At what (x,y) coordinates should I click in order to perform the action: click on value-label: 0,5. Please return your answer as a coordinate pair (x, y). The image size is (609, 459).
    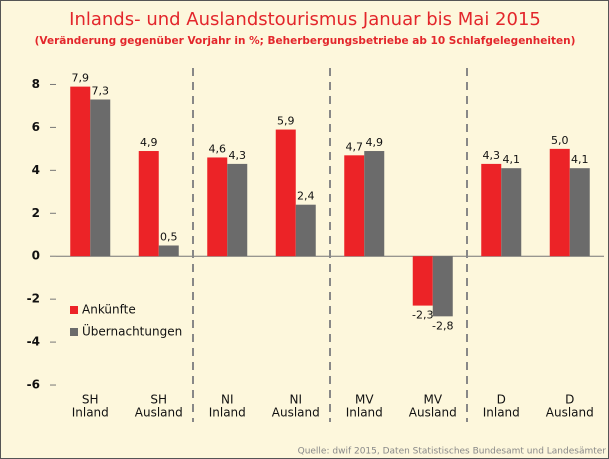
    Looking at the image, I should click on (169, 236).